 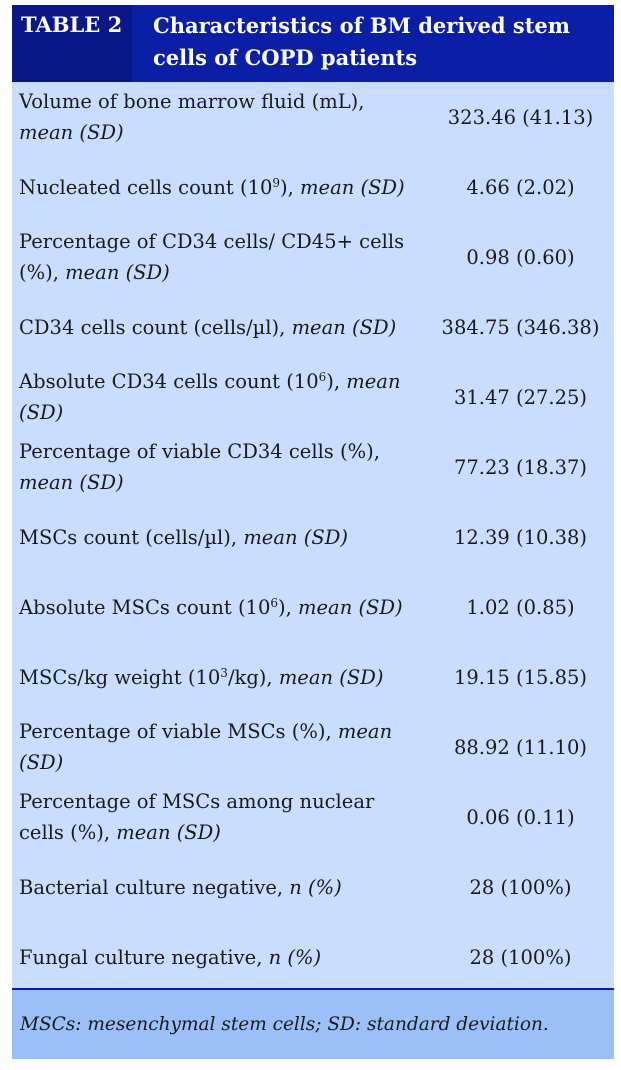 What do you see at coordinates (520, 327) in the screenshot?
I see `row-value: 384.75 (346.38)` at bounding box center [520, 327].